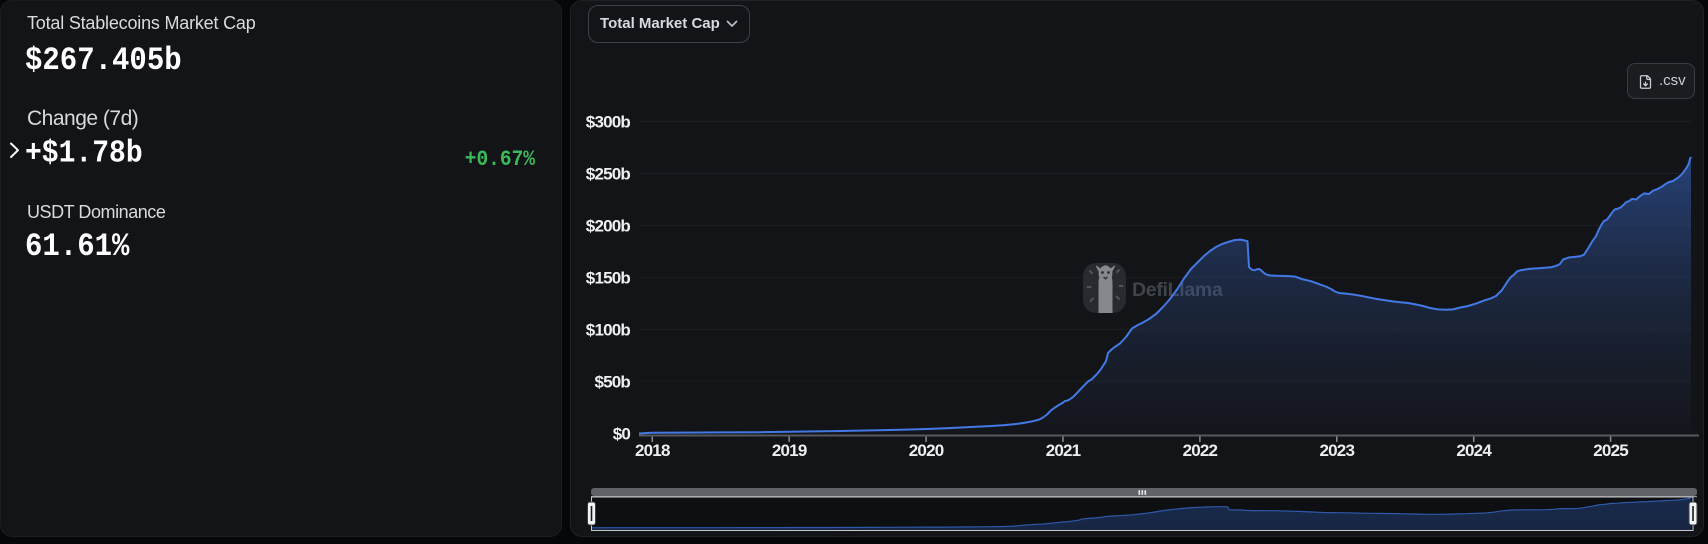 The height and width of the screenshot is (544, 1708). Describe the element at coordinates (622, 434) in the screenshot. I see `svg-text: $0` at that location.